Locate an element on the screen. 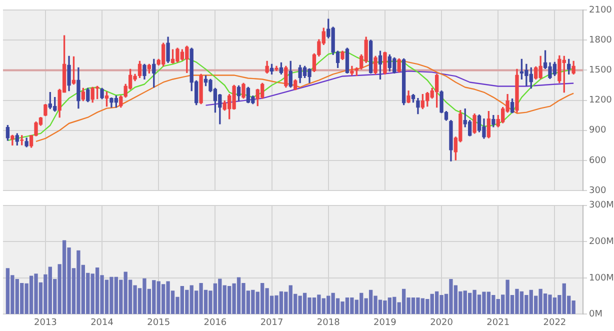 This screenshot has width=614, height=331. y-tick-label: 900 is located at coordinates (597, 131).